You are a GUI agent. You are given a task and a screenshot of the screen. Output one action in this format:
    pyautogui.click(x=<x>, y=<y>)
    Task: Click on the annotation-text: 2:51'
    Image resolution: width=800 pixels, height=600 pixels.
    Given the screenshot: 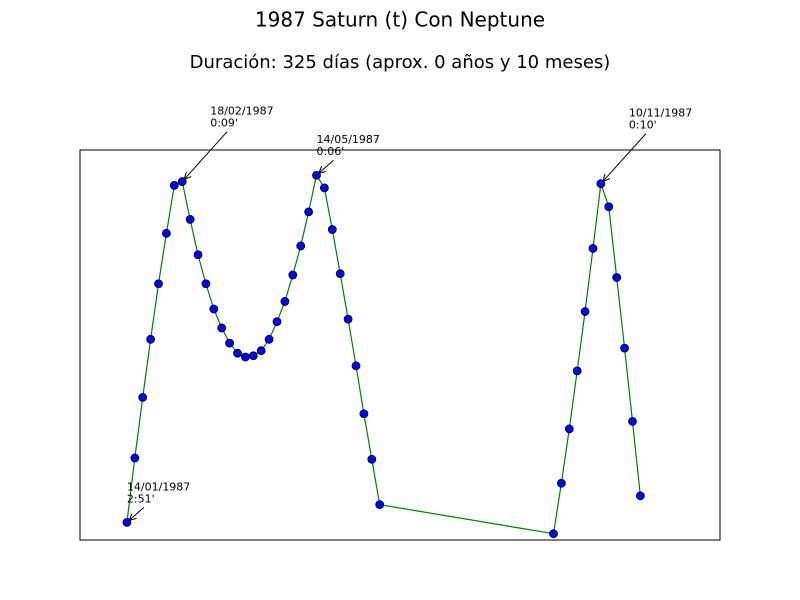 What is the action you would take?
    pyautogui.click(x=141, y=498)
    